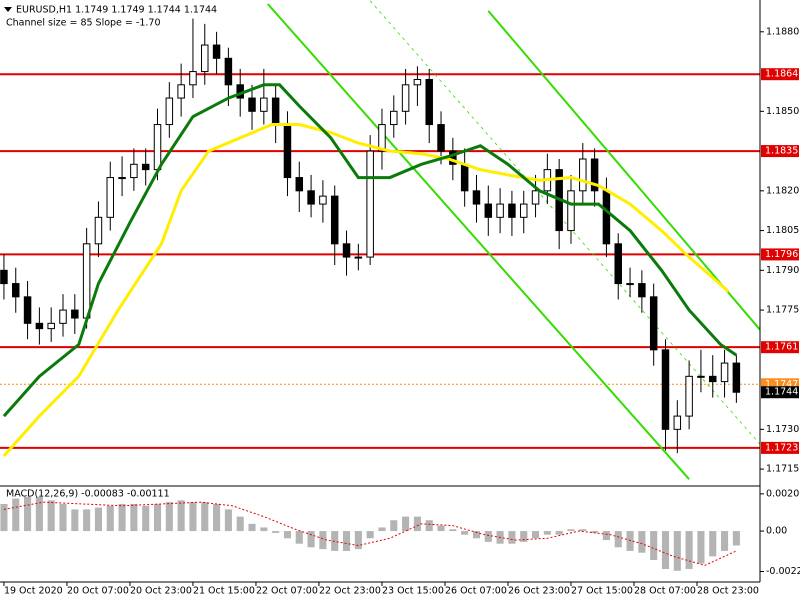 This screenshot has width=800, height=600. Describe the element at coordinates (782, 469) in the screenshot. I see `y-tick-label: 1.1715` at that location.